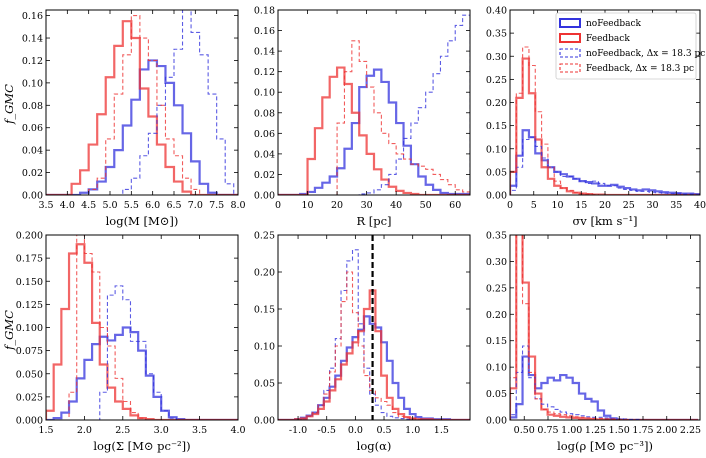 The image size is (706, 458). I want to click on histogram-volume_density-nofb-lowres, so click(604, 382).